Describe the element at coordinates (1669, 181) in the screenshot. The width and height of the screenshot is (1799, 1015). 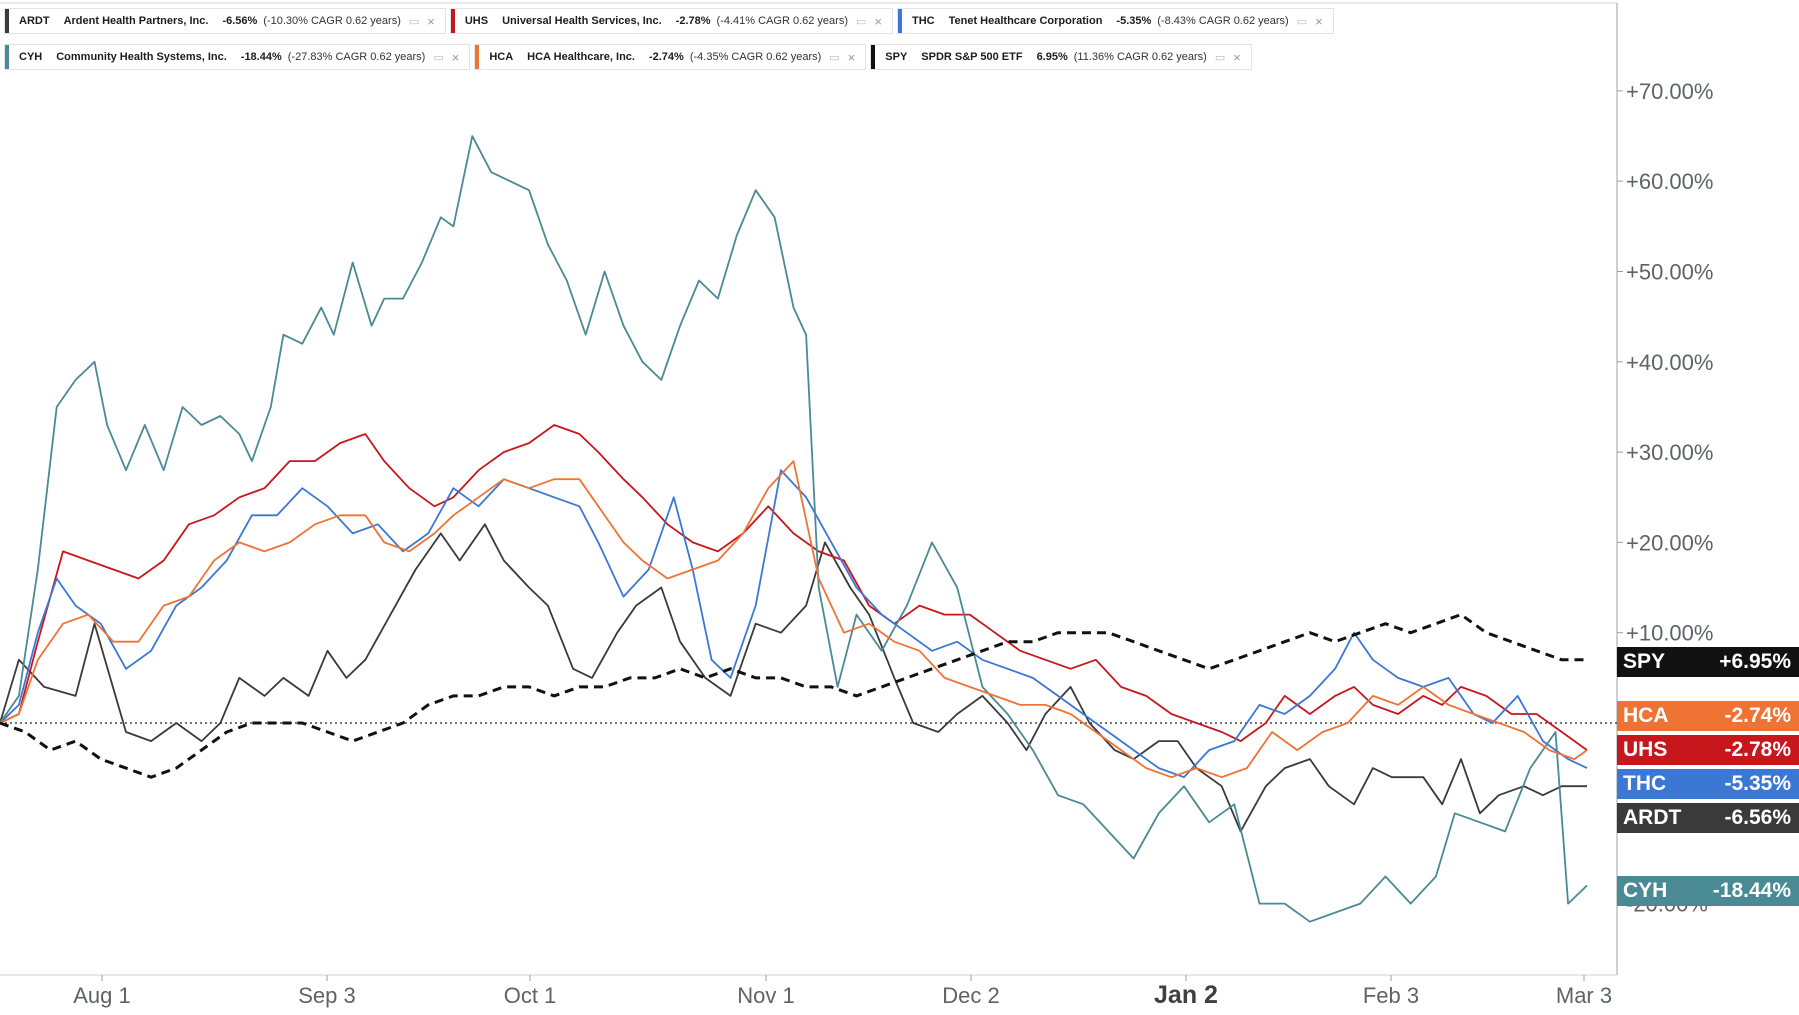
I see `y-tick-label: +60.00%` at that location.